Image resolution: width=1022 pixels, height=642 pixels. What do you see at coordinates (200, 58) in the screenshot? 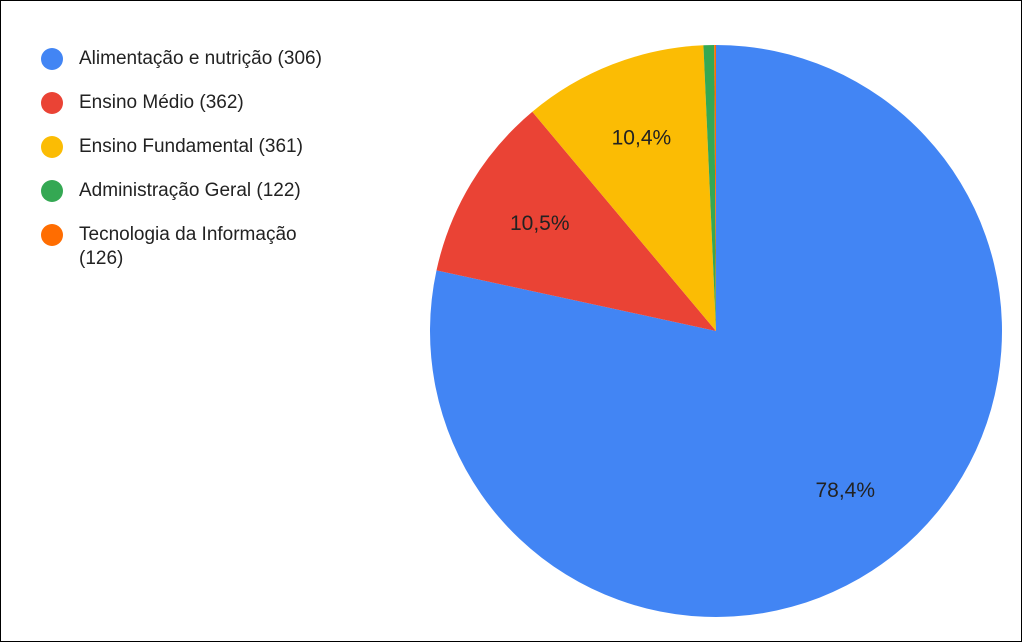
I see `legend-label: Alimentação e nutrição (306)` at bounding box center [200, 58].